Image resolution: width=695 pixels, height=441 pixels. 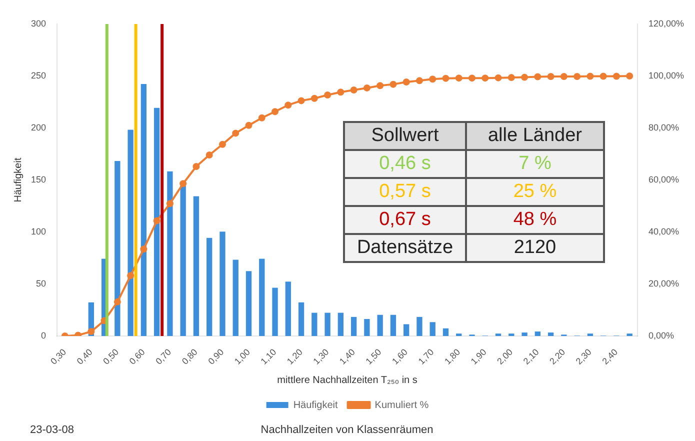 What do you see at coordinates (347, 380) in the screenshot?
I see `x-axis-title: mittlere Nachhallzeiten T₂₅₀ in s` at bounding box center [347, 380].